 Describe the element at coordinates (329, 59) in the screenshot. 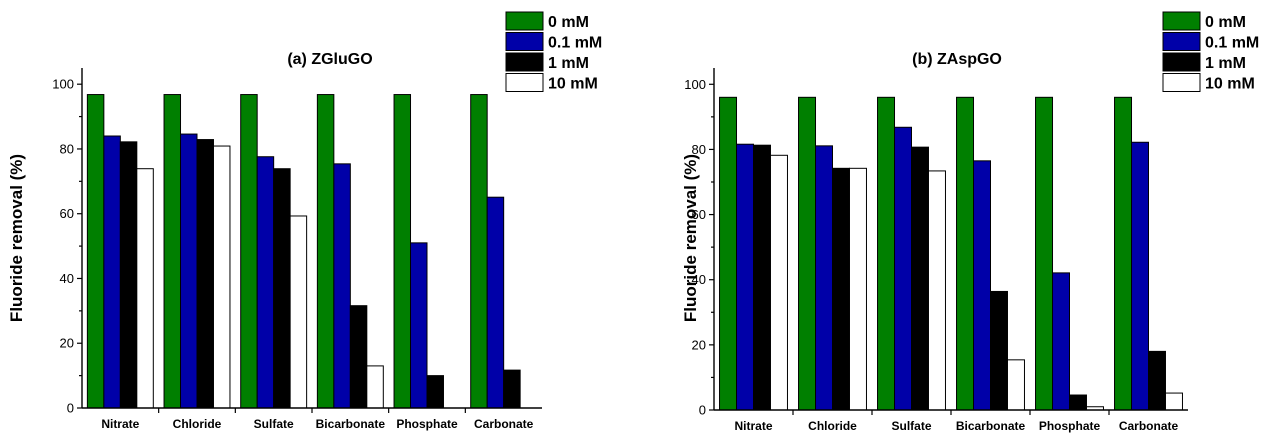

I see `chart-title: (a) ZGluGO` at that location.